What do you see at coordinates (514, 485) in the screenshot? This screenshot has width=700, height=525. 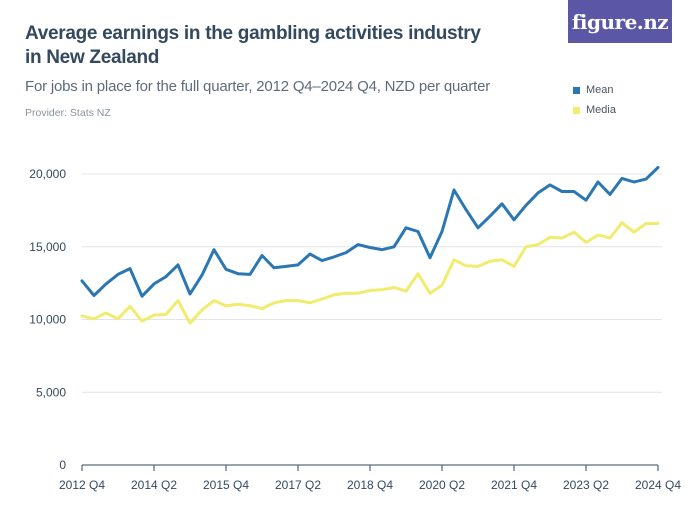 I see `x-tick-label: 2021 Q4` at bounding box center [514, 485].